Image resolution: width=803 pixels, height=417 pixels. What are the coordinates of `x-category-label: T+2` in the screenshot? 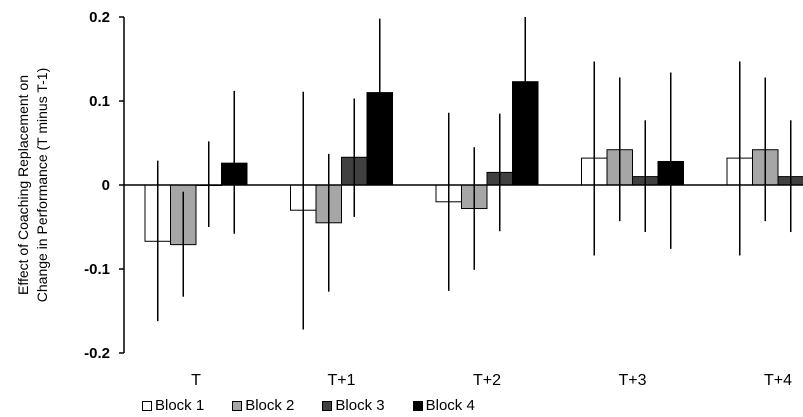 It's located at (487, 380).